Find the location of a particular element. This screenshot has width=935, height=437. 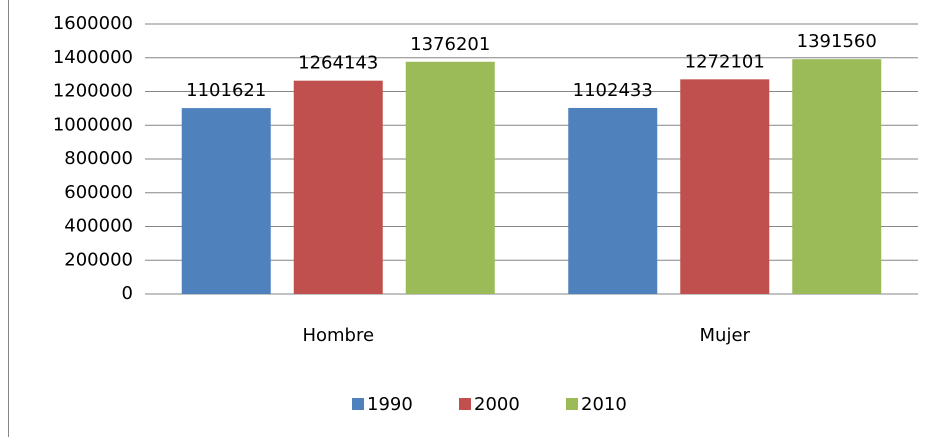

data-label: 1376201 is located at coordinates (450, 44).